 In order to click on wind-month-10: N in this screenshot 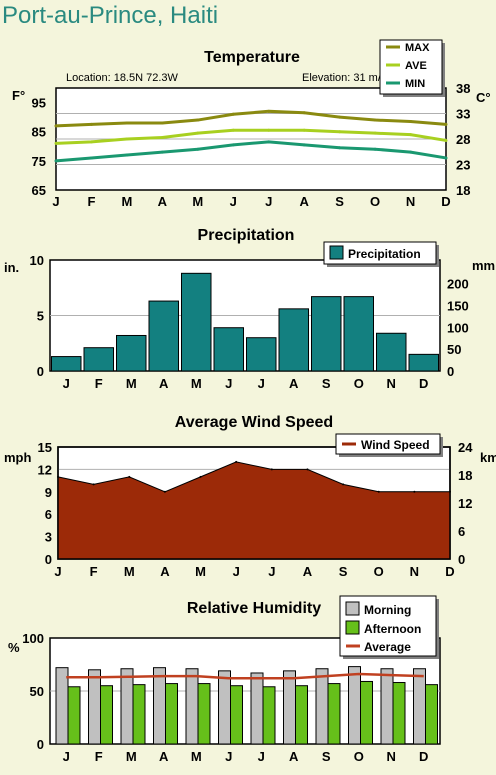, I will do `click(414, 571)`.